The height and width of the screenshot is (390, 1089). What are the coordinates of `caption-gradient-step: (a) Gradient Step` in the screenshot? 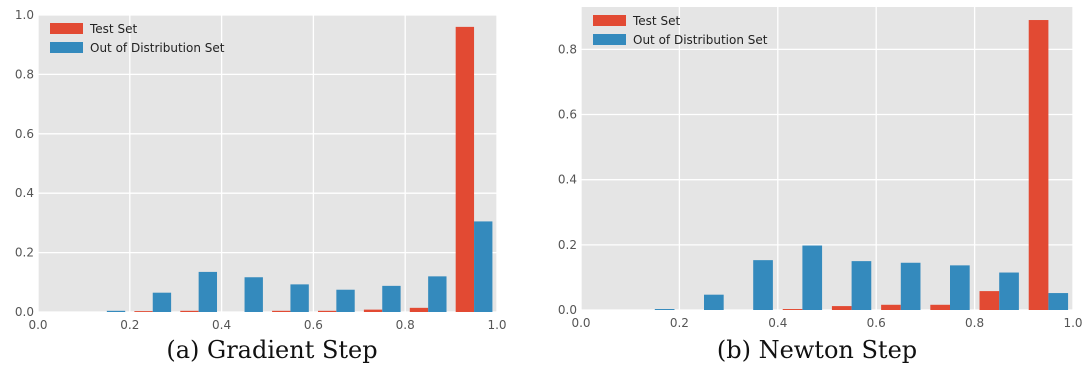 It's located at (272, 350).